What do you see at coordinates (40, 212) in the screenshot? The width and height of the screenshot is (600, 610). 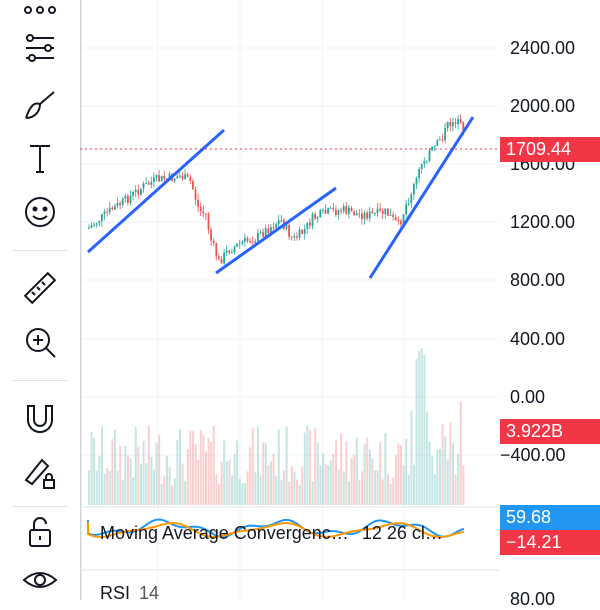 I see `emoji-icon` at bounding box center [40, 212].